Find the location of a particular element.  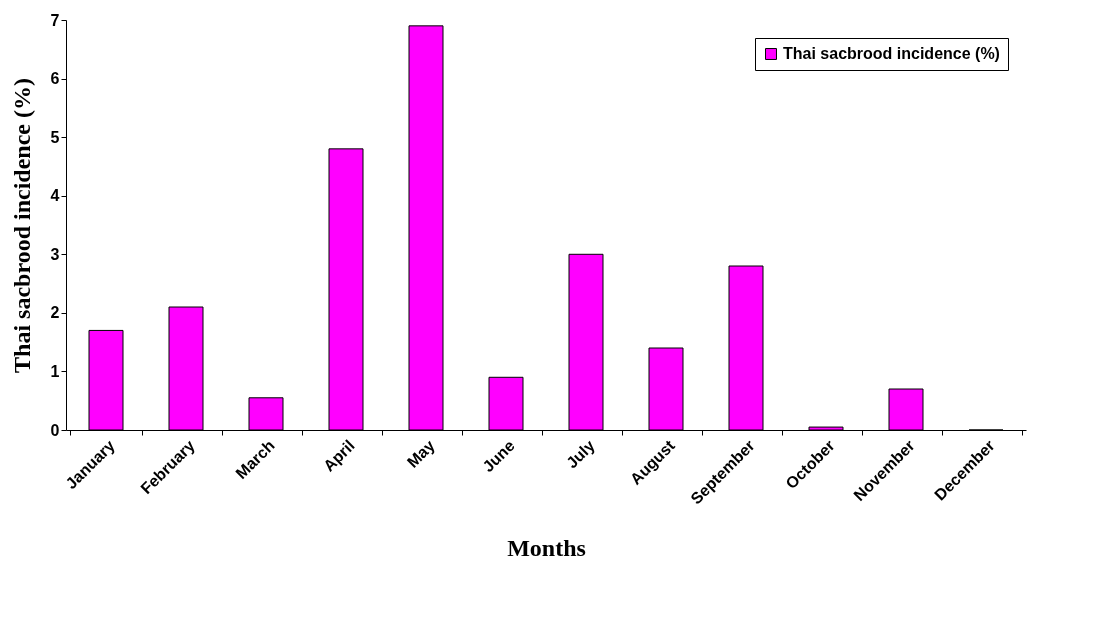

y-tick-label: 0 is located at coordinates (55, 430).